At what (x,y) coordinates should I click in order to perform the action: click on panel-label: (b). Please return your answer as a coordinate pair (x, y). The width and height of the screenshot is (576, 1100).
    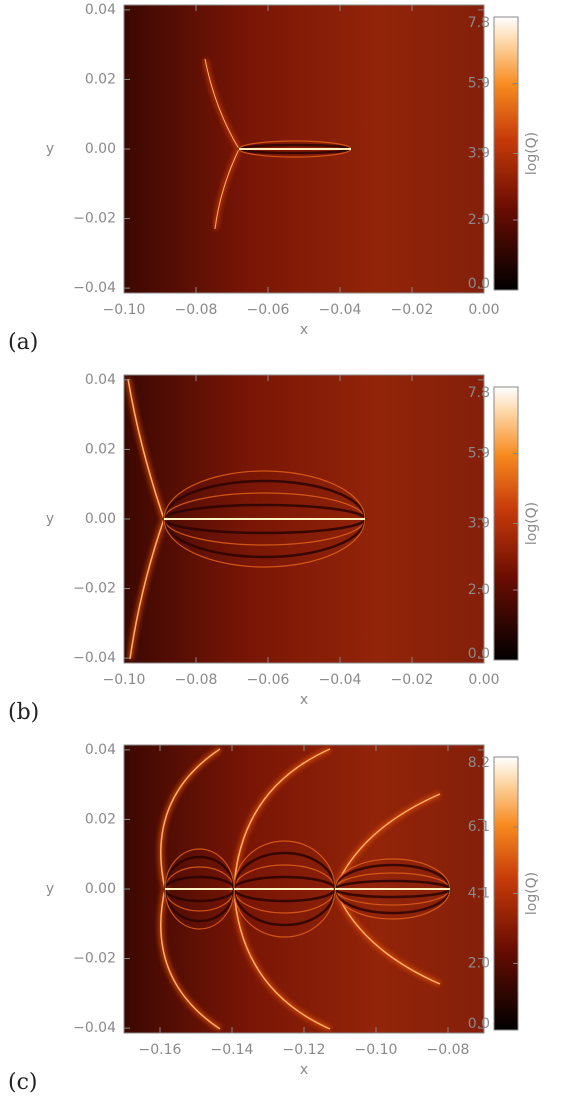
    Looking at the image, I should click on (23, 712).